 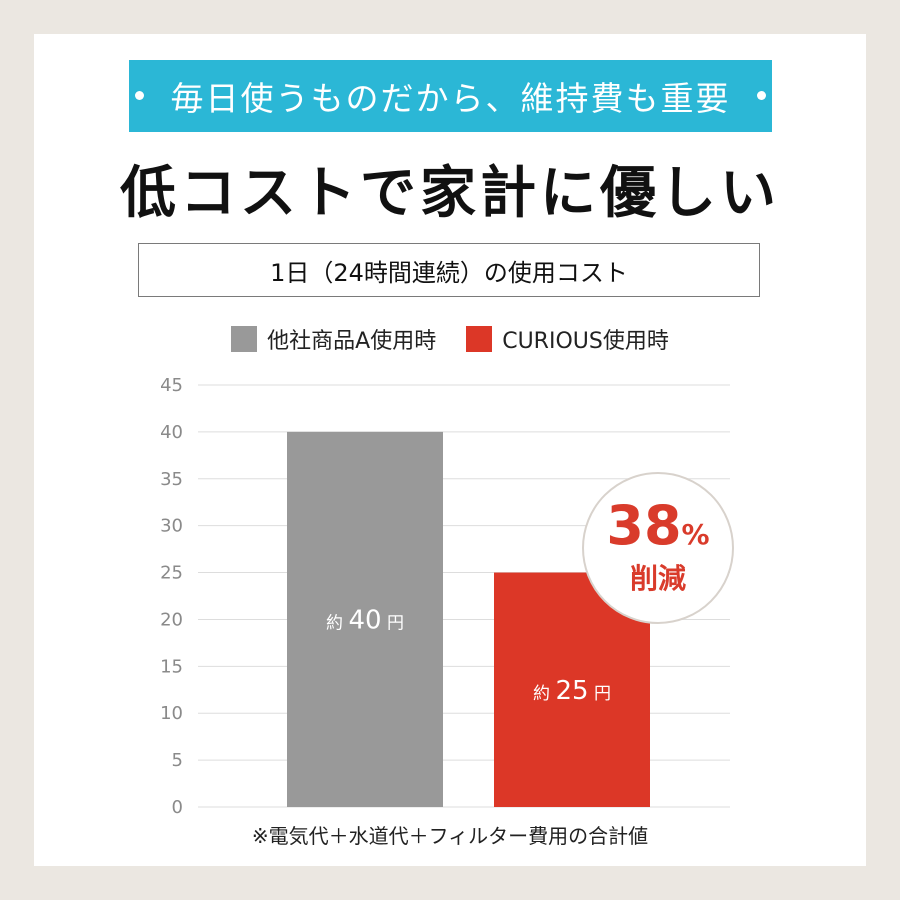 What do you see at coordinates (171, 385) in the screenshot?
I see `y-tick-label: 45` at bounding box center [171, 385].